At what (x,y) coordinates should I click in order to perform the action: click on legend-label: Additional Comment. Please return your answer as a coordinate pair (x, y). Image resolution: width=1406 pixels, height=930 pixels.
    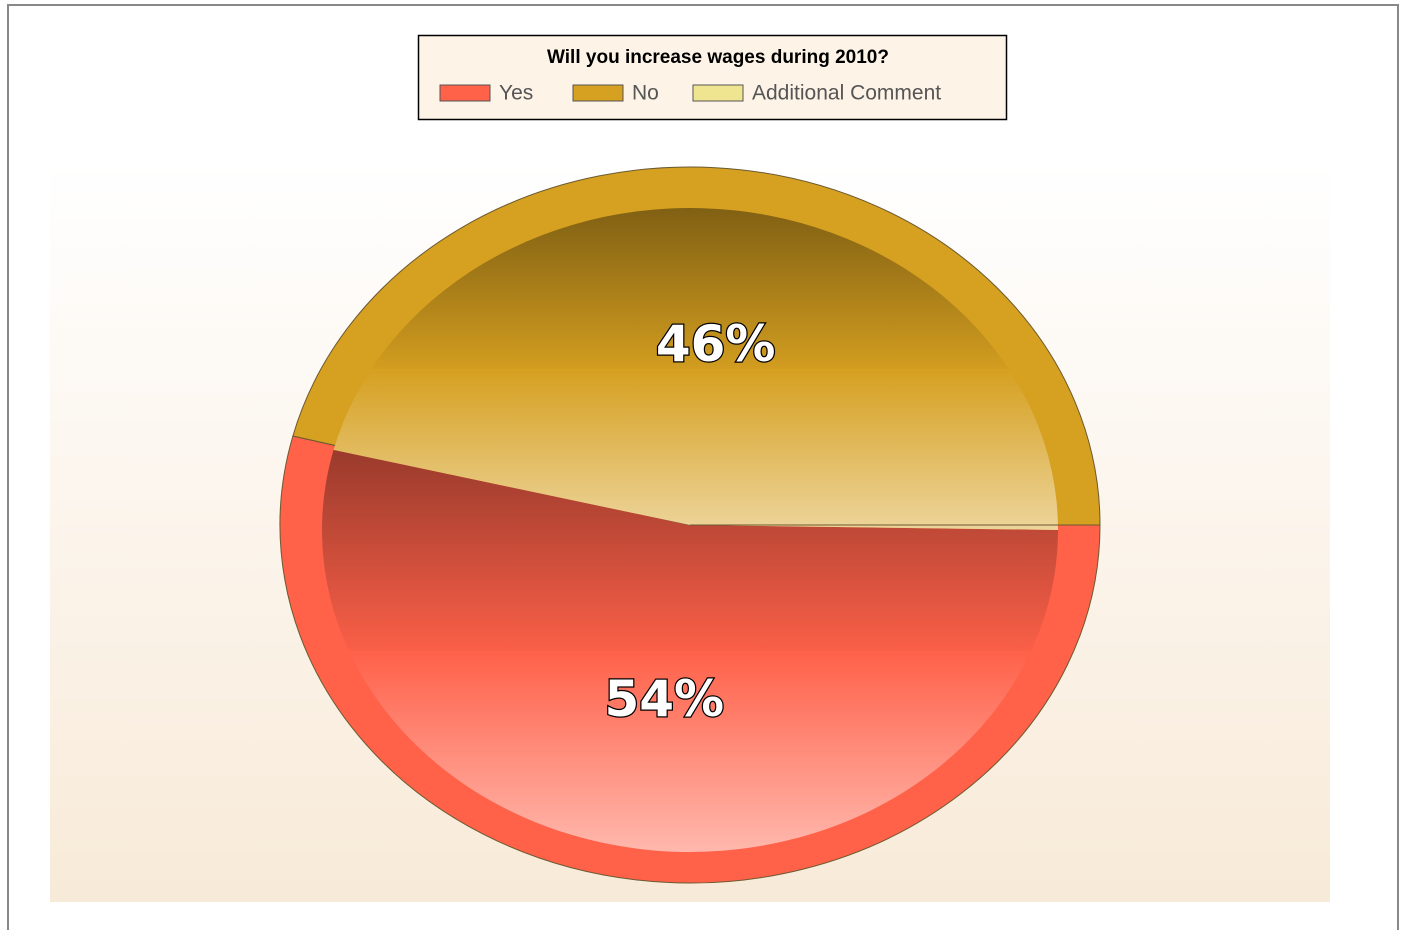
    Looking at the image, I should click on (846, 93).